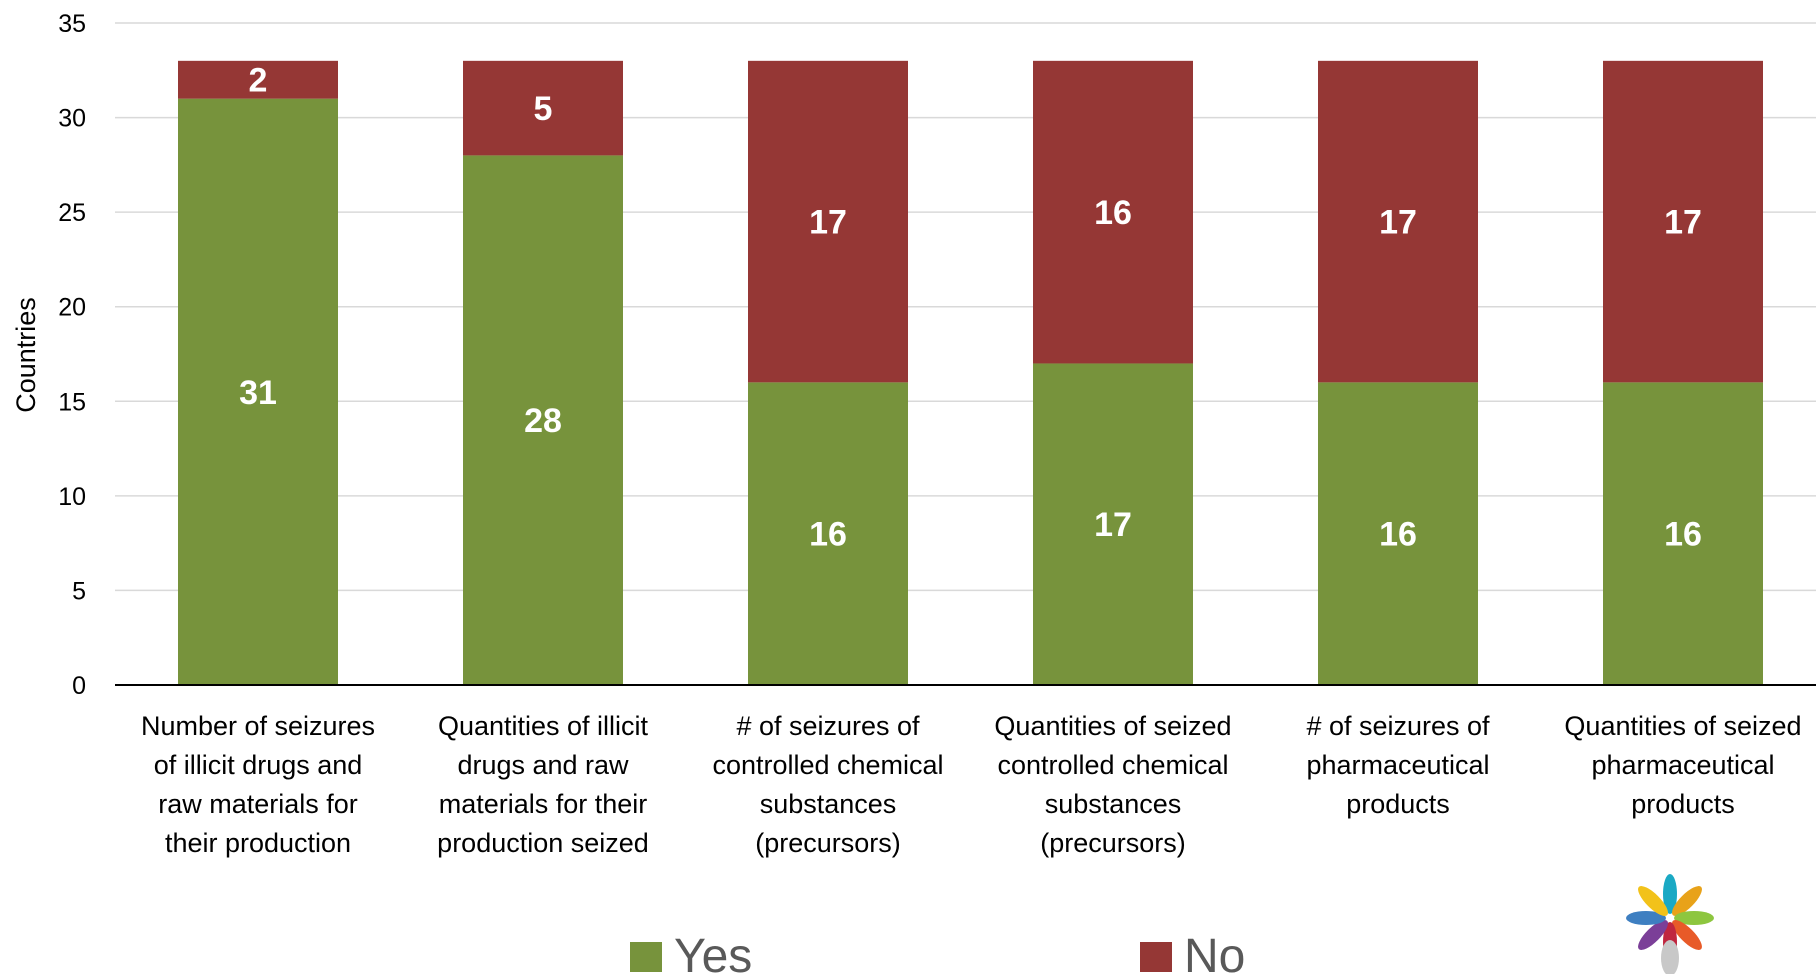  Describe the element at coordinates (72, 402) in the screenshot. I see `y-tick-label: 15` at that location.